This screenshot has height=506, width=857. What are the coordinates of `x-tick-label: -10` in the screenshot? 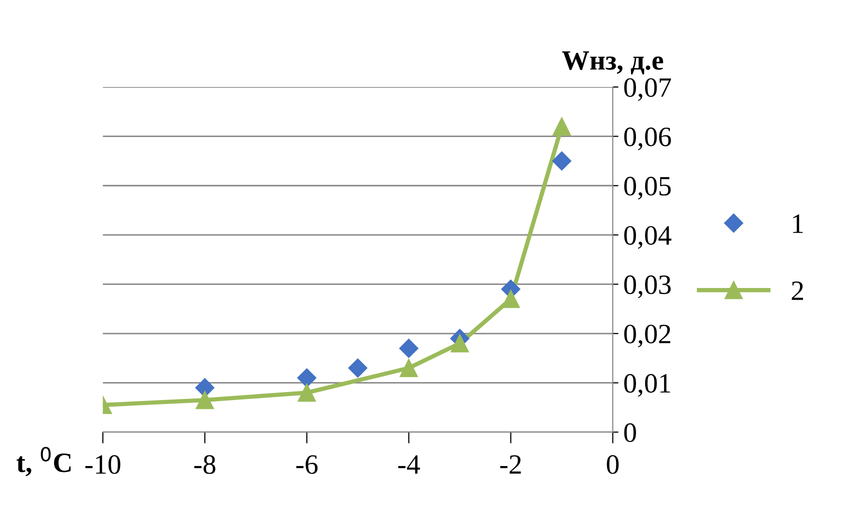 It's located at (102, 464).